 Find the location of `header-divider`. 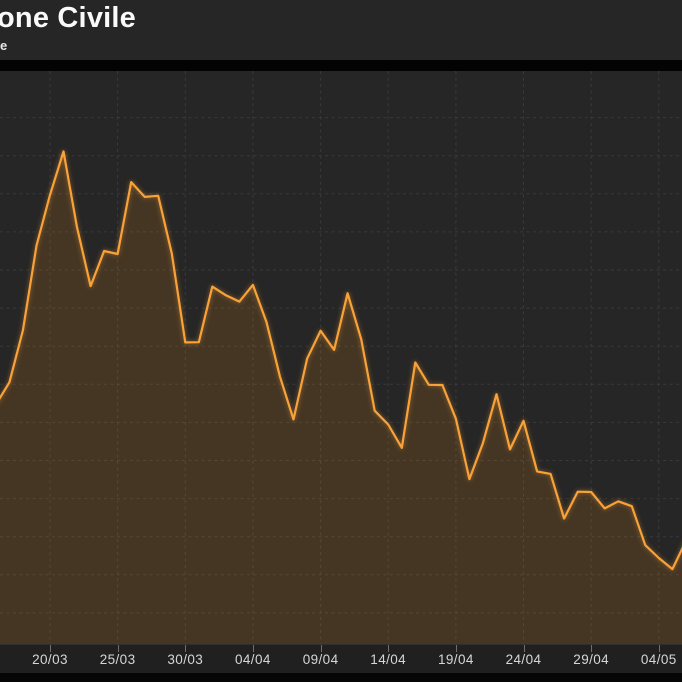

header-divider is located at coordinates (341, 65).